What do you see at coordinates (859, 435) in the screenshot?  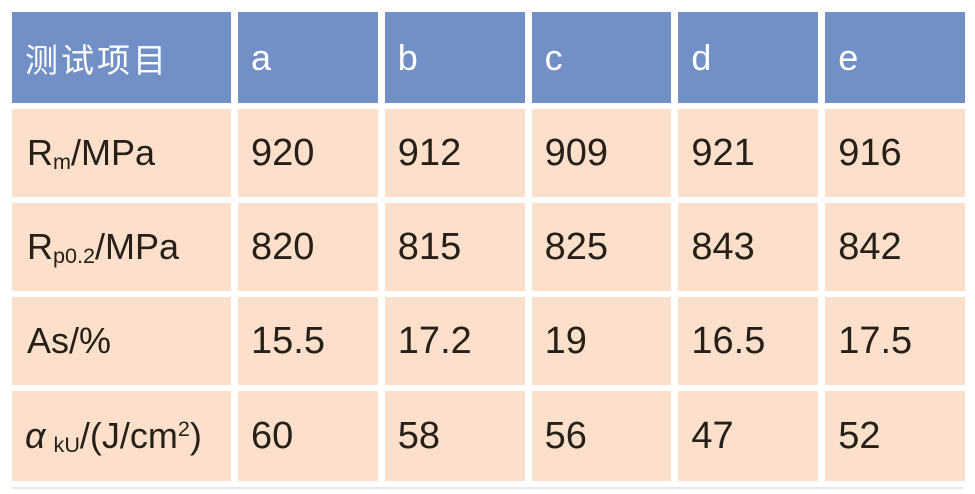 I see `cell-value: 52` at bounding box center [859, 435].